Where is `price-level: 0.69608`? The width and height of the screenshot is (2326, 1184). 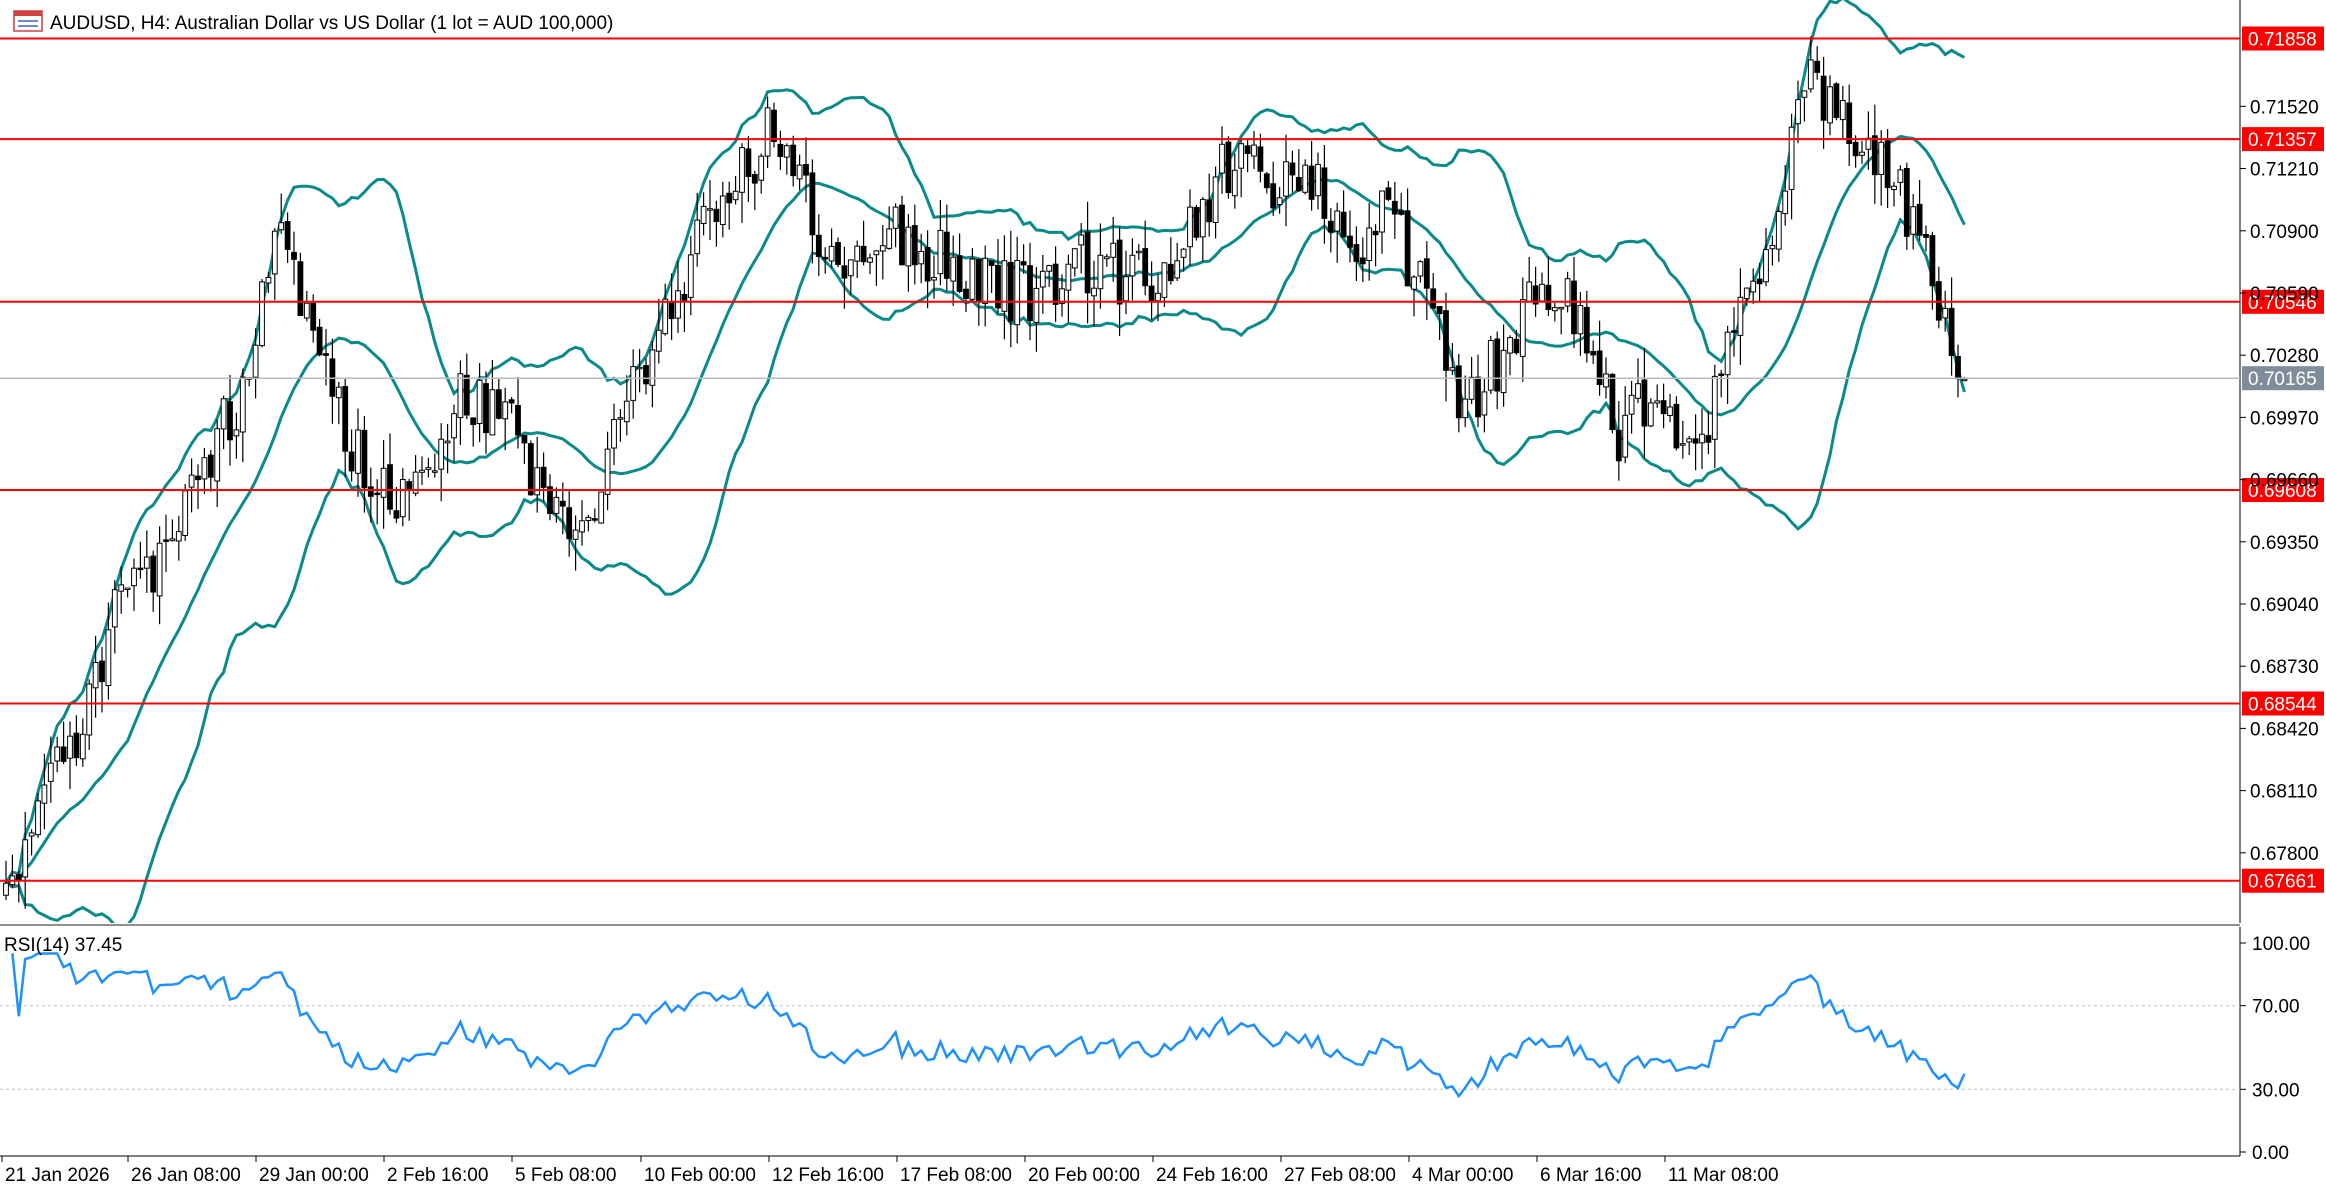 price-level: 0.69608 is located at coordinates (1162, 490).